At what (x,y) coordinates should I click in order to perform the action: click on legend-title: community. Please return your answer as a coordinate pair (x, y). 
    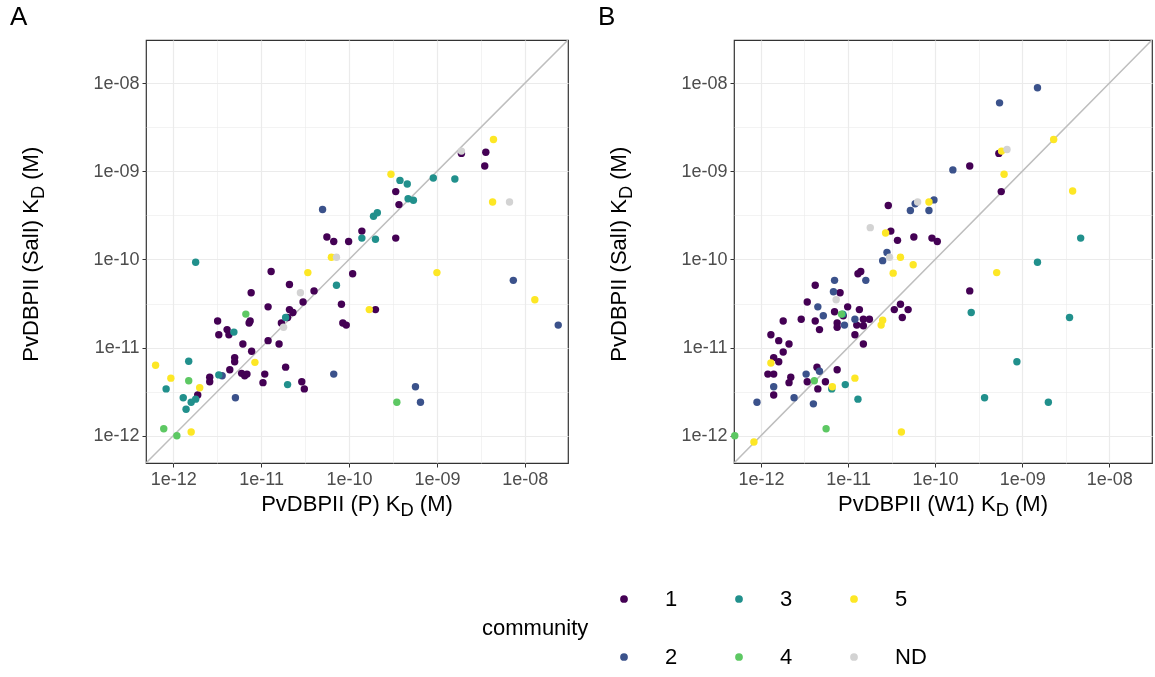
    Looking at the image, I should click on (535, 627).